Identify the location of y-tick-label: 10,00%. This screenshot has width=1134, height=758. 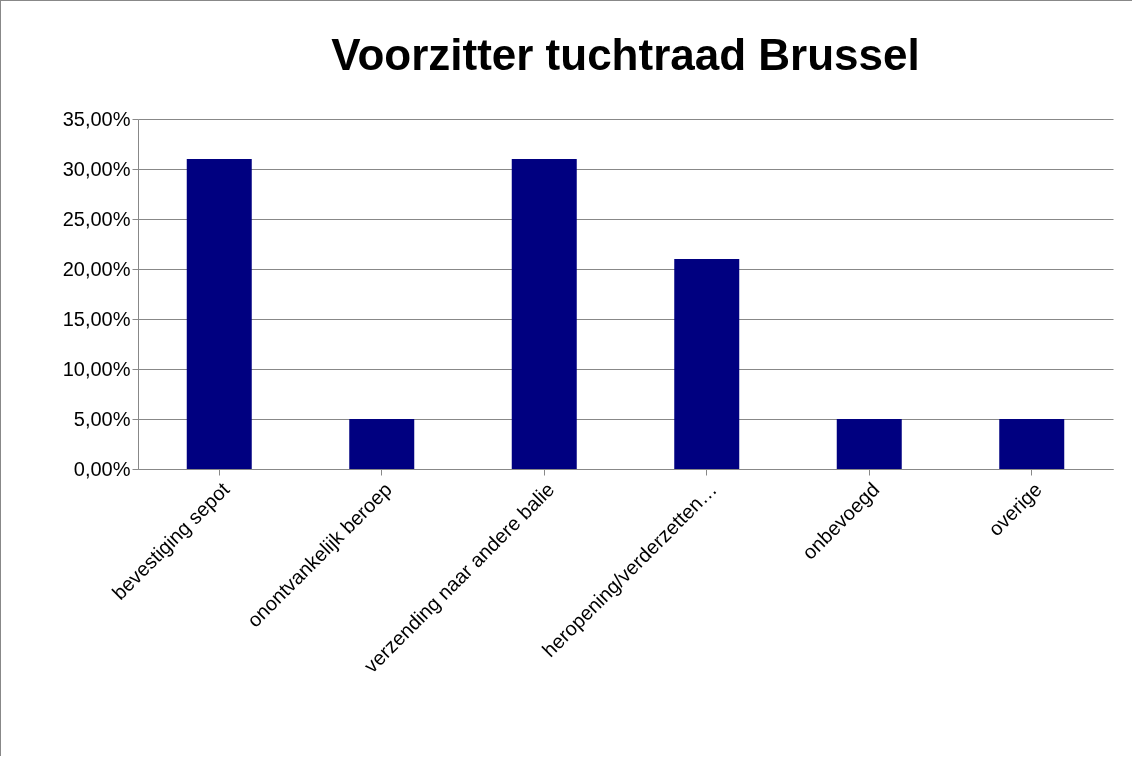
(96, 368).